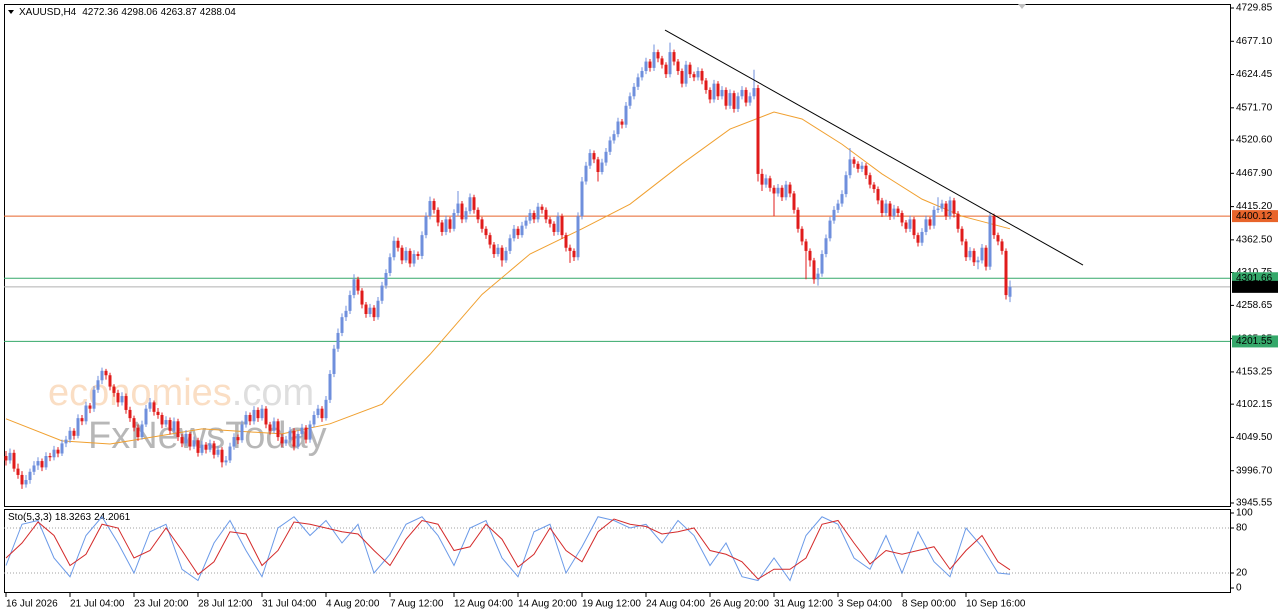  I want to click on menu-arrow, so click(11, 12).